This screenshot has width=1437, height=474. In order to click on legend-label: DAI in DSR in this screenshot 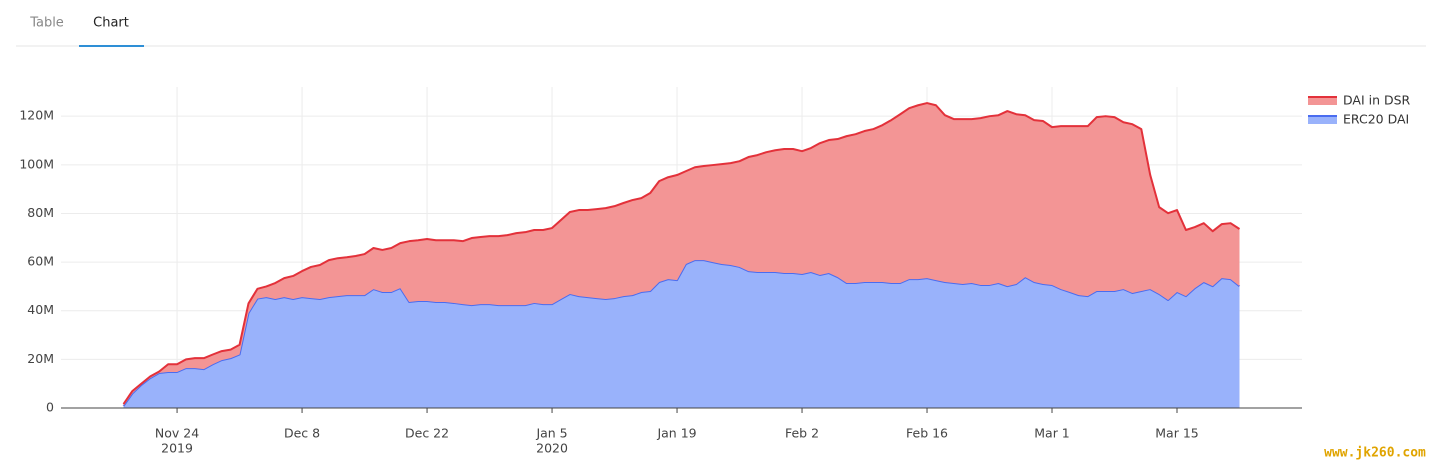, I will do `click(1377, 100)`.